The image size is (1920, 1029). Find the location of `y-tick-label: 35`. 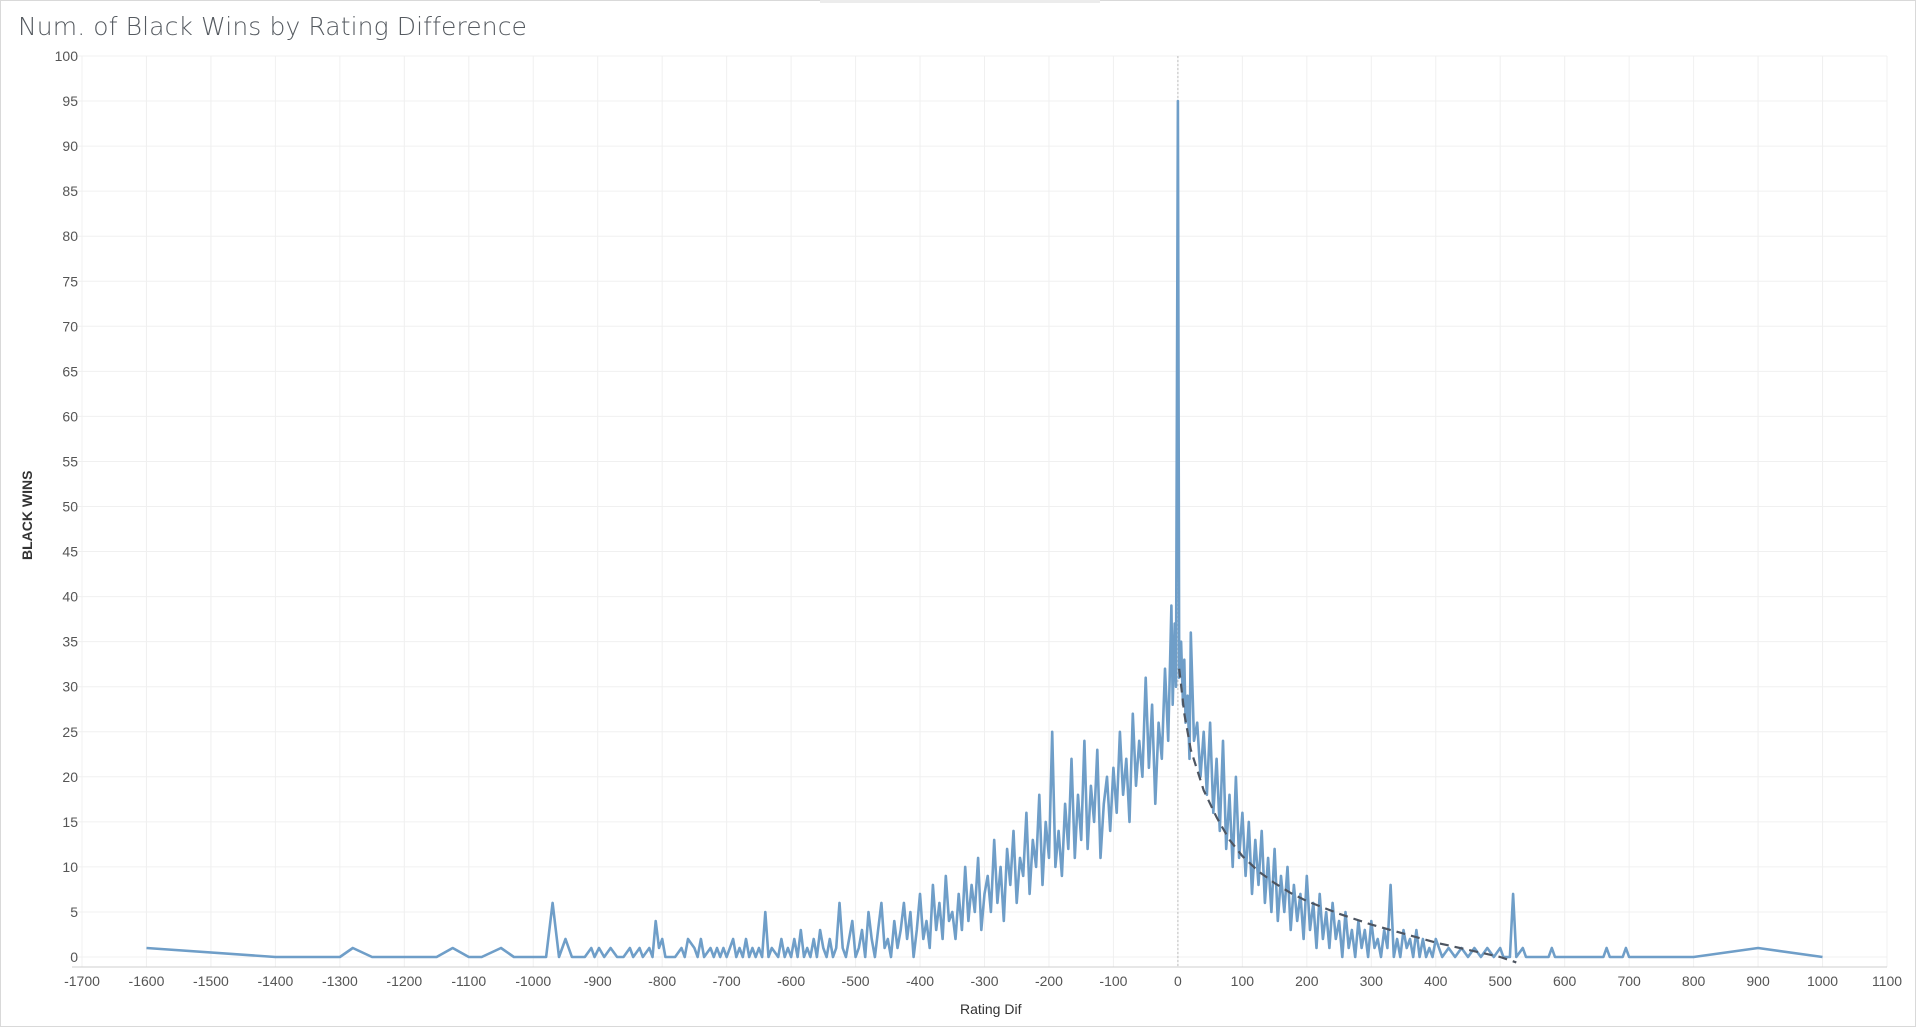

y-tick-label: 35 is located at coordinates (70, 642).